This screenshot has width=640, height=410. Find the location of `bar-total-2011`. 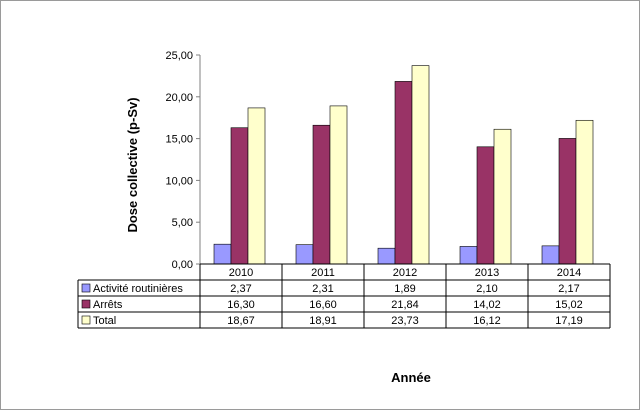

bar-total-2011 is located at coordinates (338, 185).